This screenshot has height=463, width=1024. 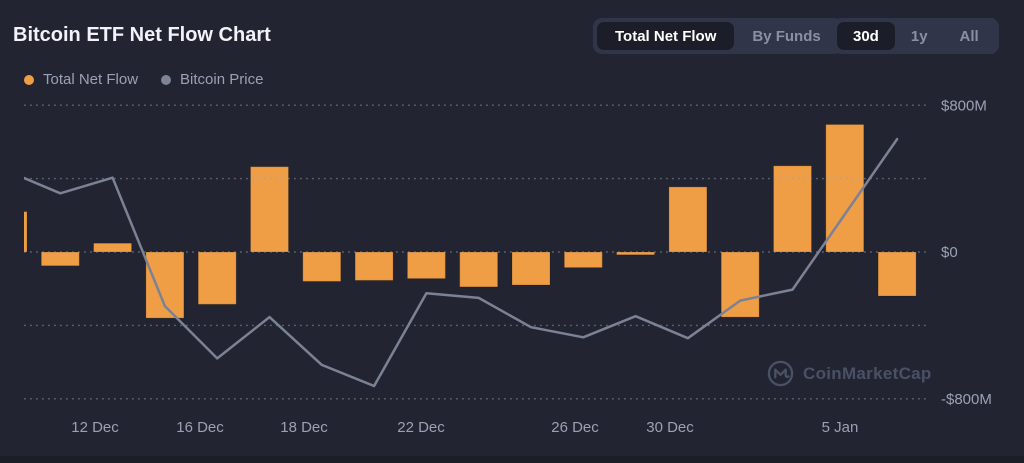 What do you see at coordinates (949, 252) in the screenshot?
I see `y-axis-tick: $0` at bounding box center [949, 252].